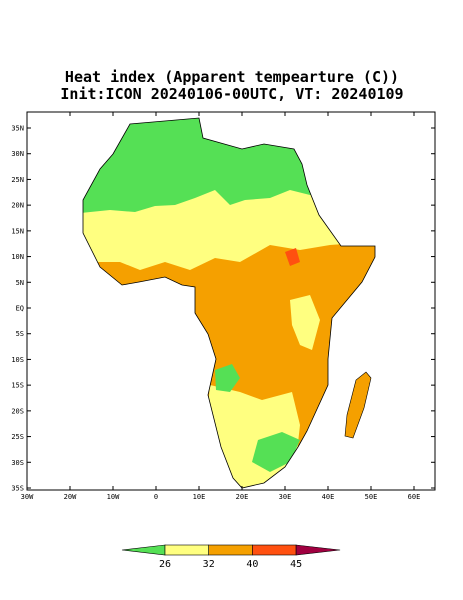 Image resolution: width=463 pixels, height=600 pixels. What do you see at coordinates (17, 180) in the screenshot?
I see `lat-label: 25N` at bounding box center [17, 180].